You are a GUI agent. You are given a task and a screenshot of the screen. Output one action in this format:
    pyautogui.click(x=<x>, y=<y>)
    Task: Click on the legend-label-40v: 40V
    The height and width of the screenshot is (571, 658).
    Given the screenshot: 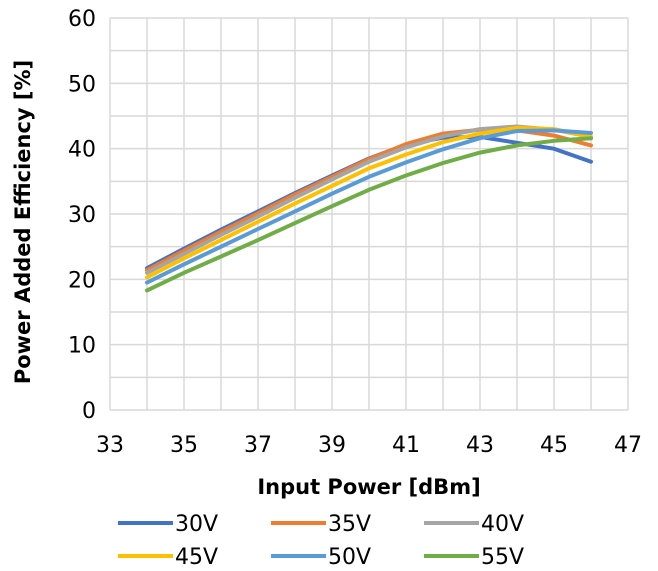 What is the action you would take?
    pyautogui.click(x=502, y=524)
    